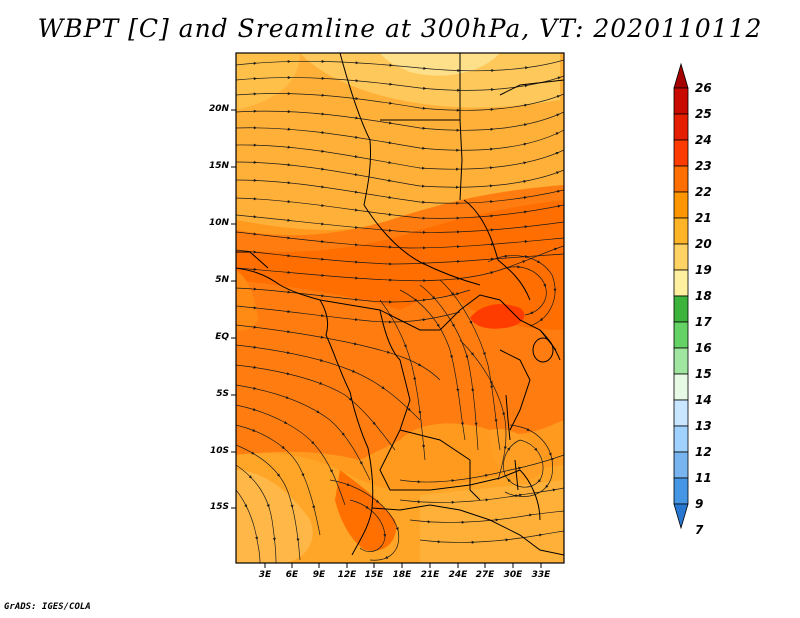 This screenshot has height=618, width=800. Describe the element at coordinates (403, 565) in the screenshot. I see `lon-ticks` at that location.